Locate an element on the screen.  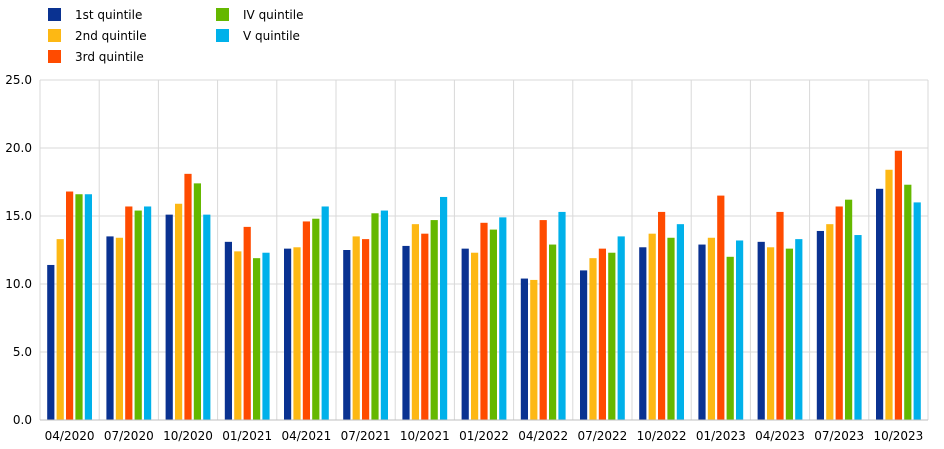
legend-label: 3rd quintile is located at coordinates (109, 57).